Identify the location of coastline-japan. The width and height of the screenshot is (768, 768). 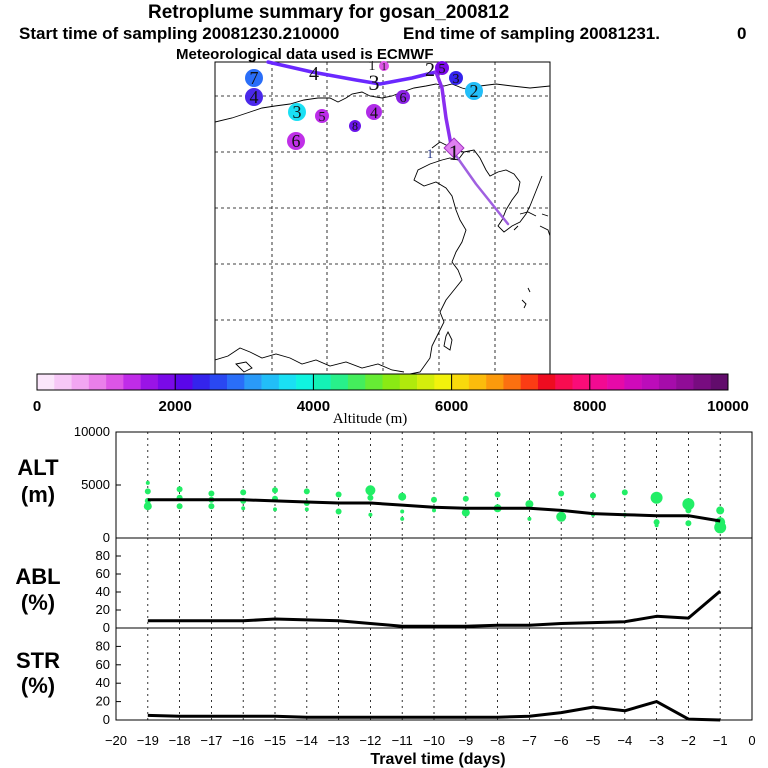
(531, 224).